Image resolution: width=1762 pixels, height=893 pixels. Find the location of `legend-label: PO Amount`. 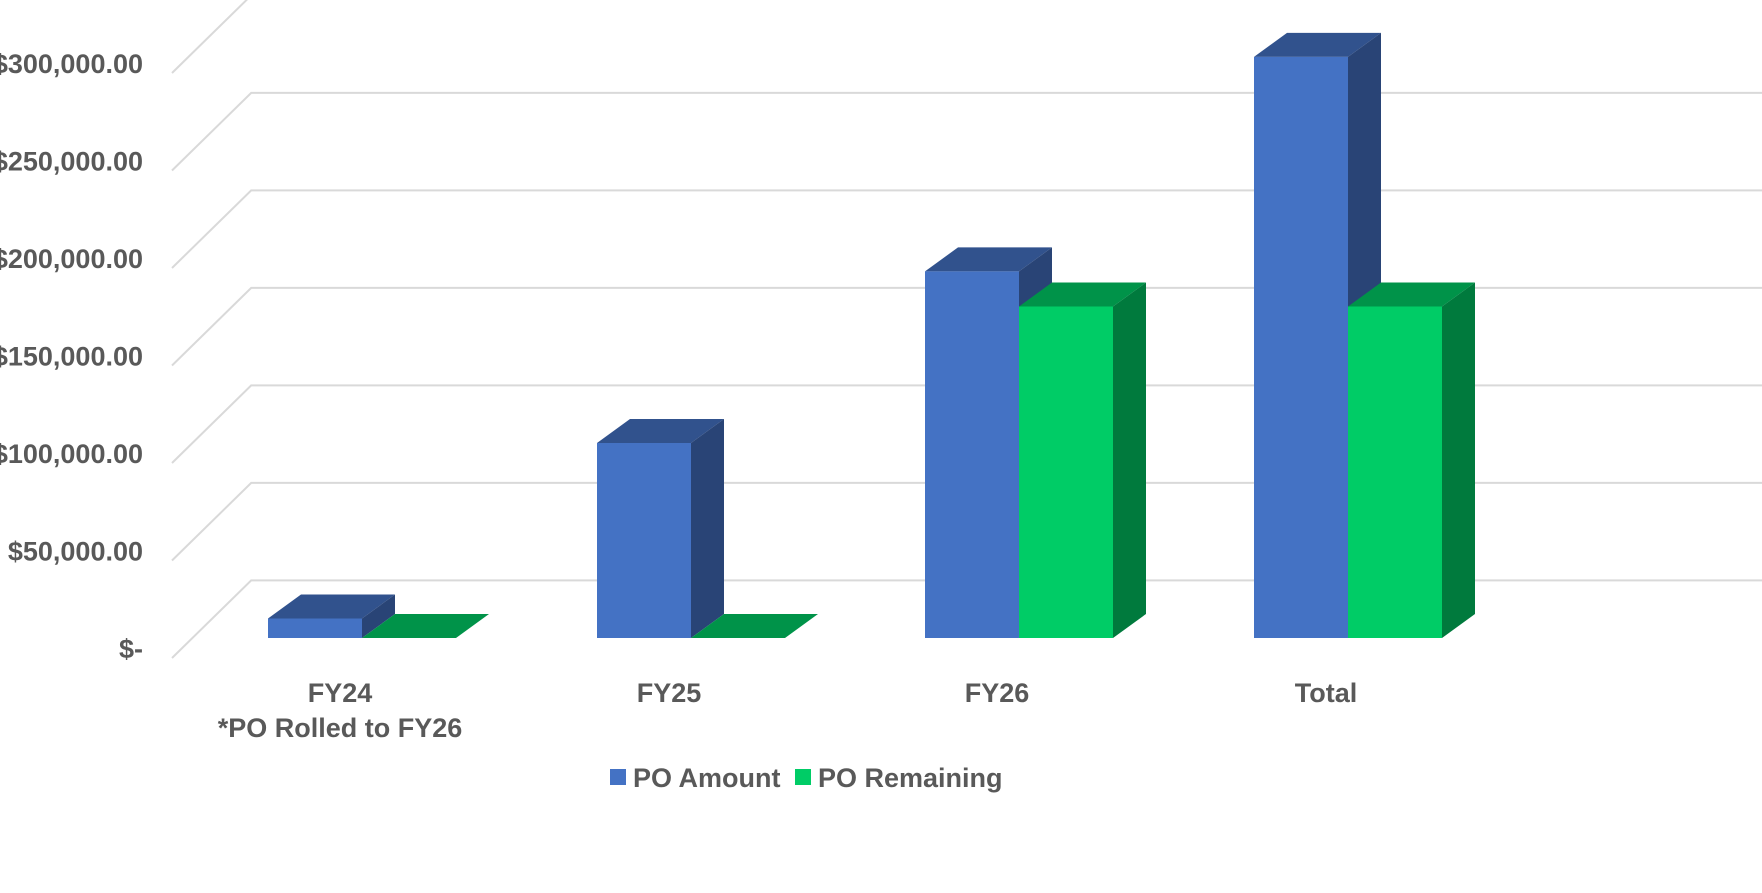

legend-label: PO Amount is located at coordinates (707, 778).